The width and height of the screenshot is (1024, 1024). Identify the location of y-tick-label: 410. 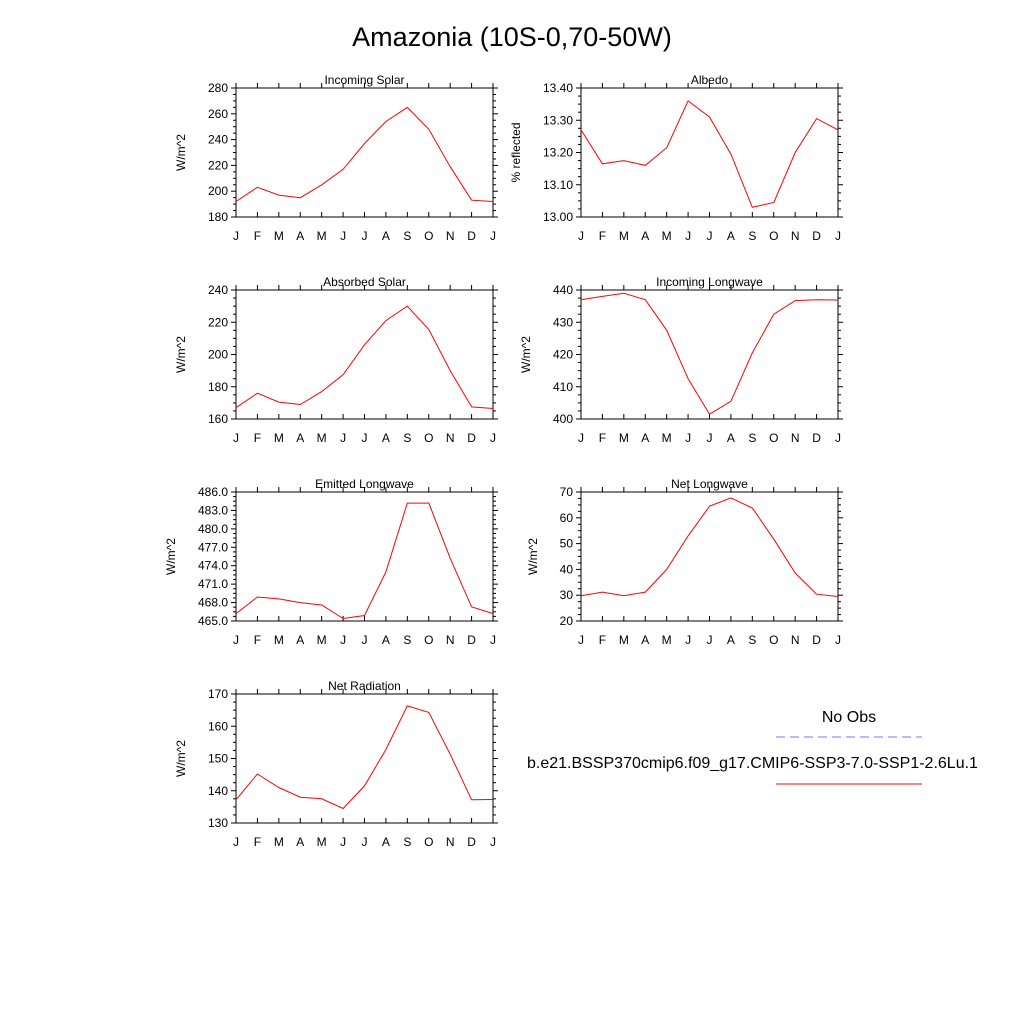
(563, 387).